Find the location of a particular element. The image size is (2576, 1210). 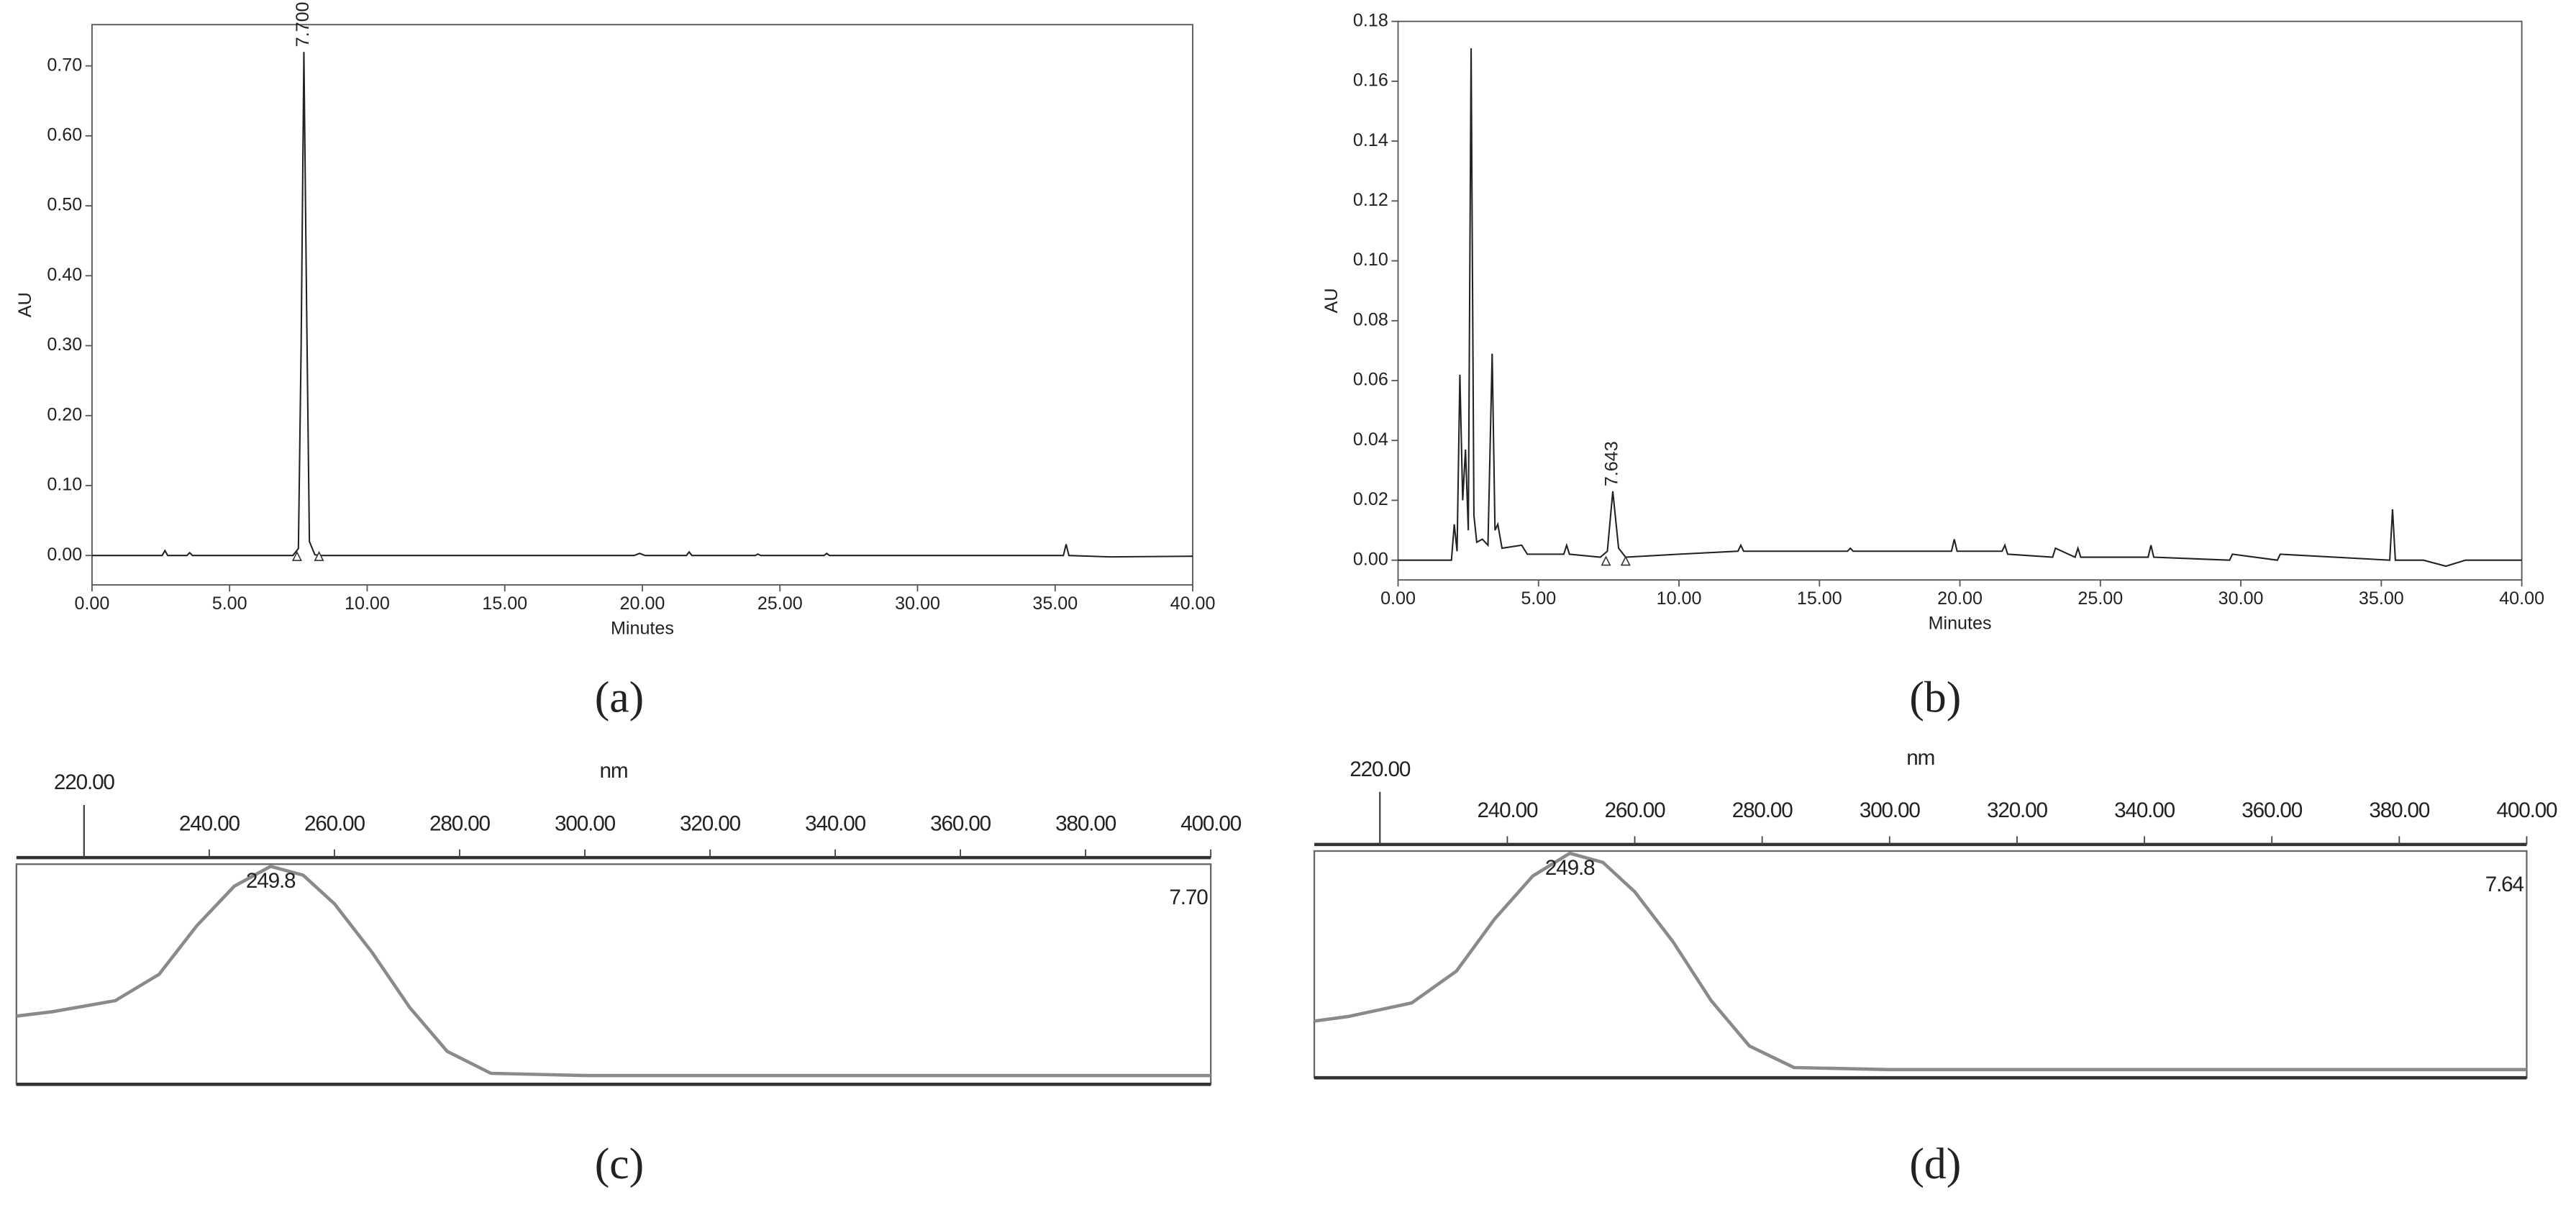

corner-label: 7.64 is located at coordinates (2504, 884).